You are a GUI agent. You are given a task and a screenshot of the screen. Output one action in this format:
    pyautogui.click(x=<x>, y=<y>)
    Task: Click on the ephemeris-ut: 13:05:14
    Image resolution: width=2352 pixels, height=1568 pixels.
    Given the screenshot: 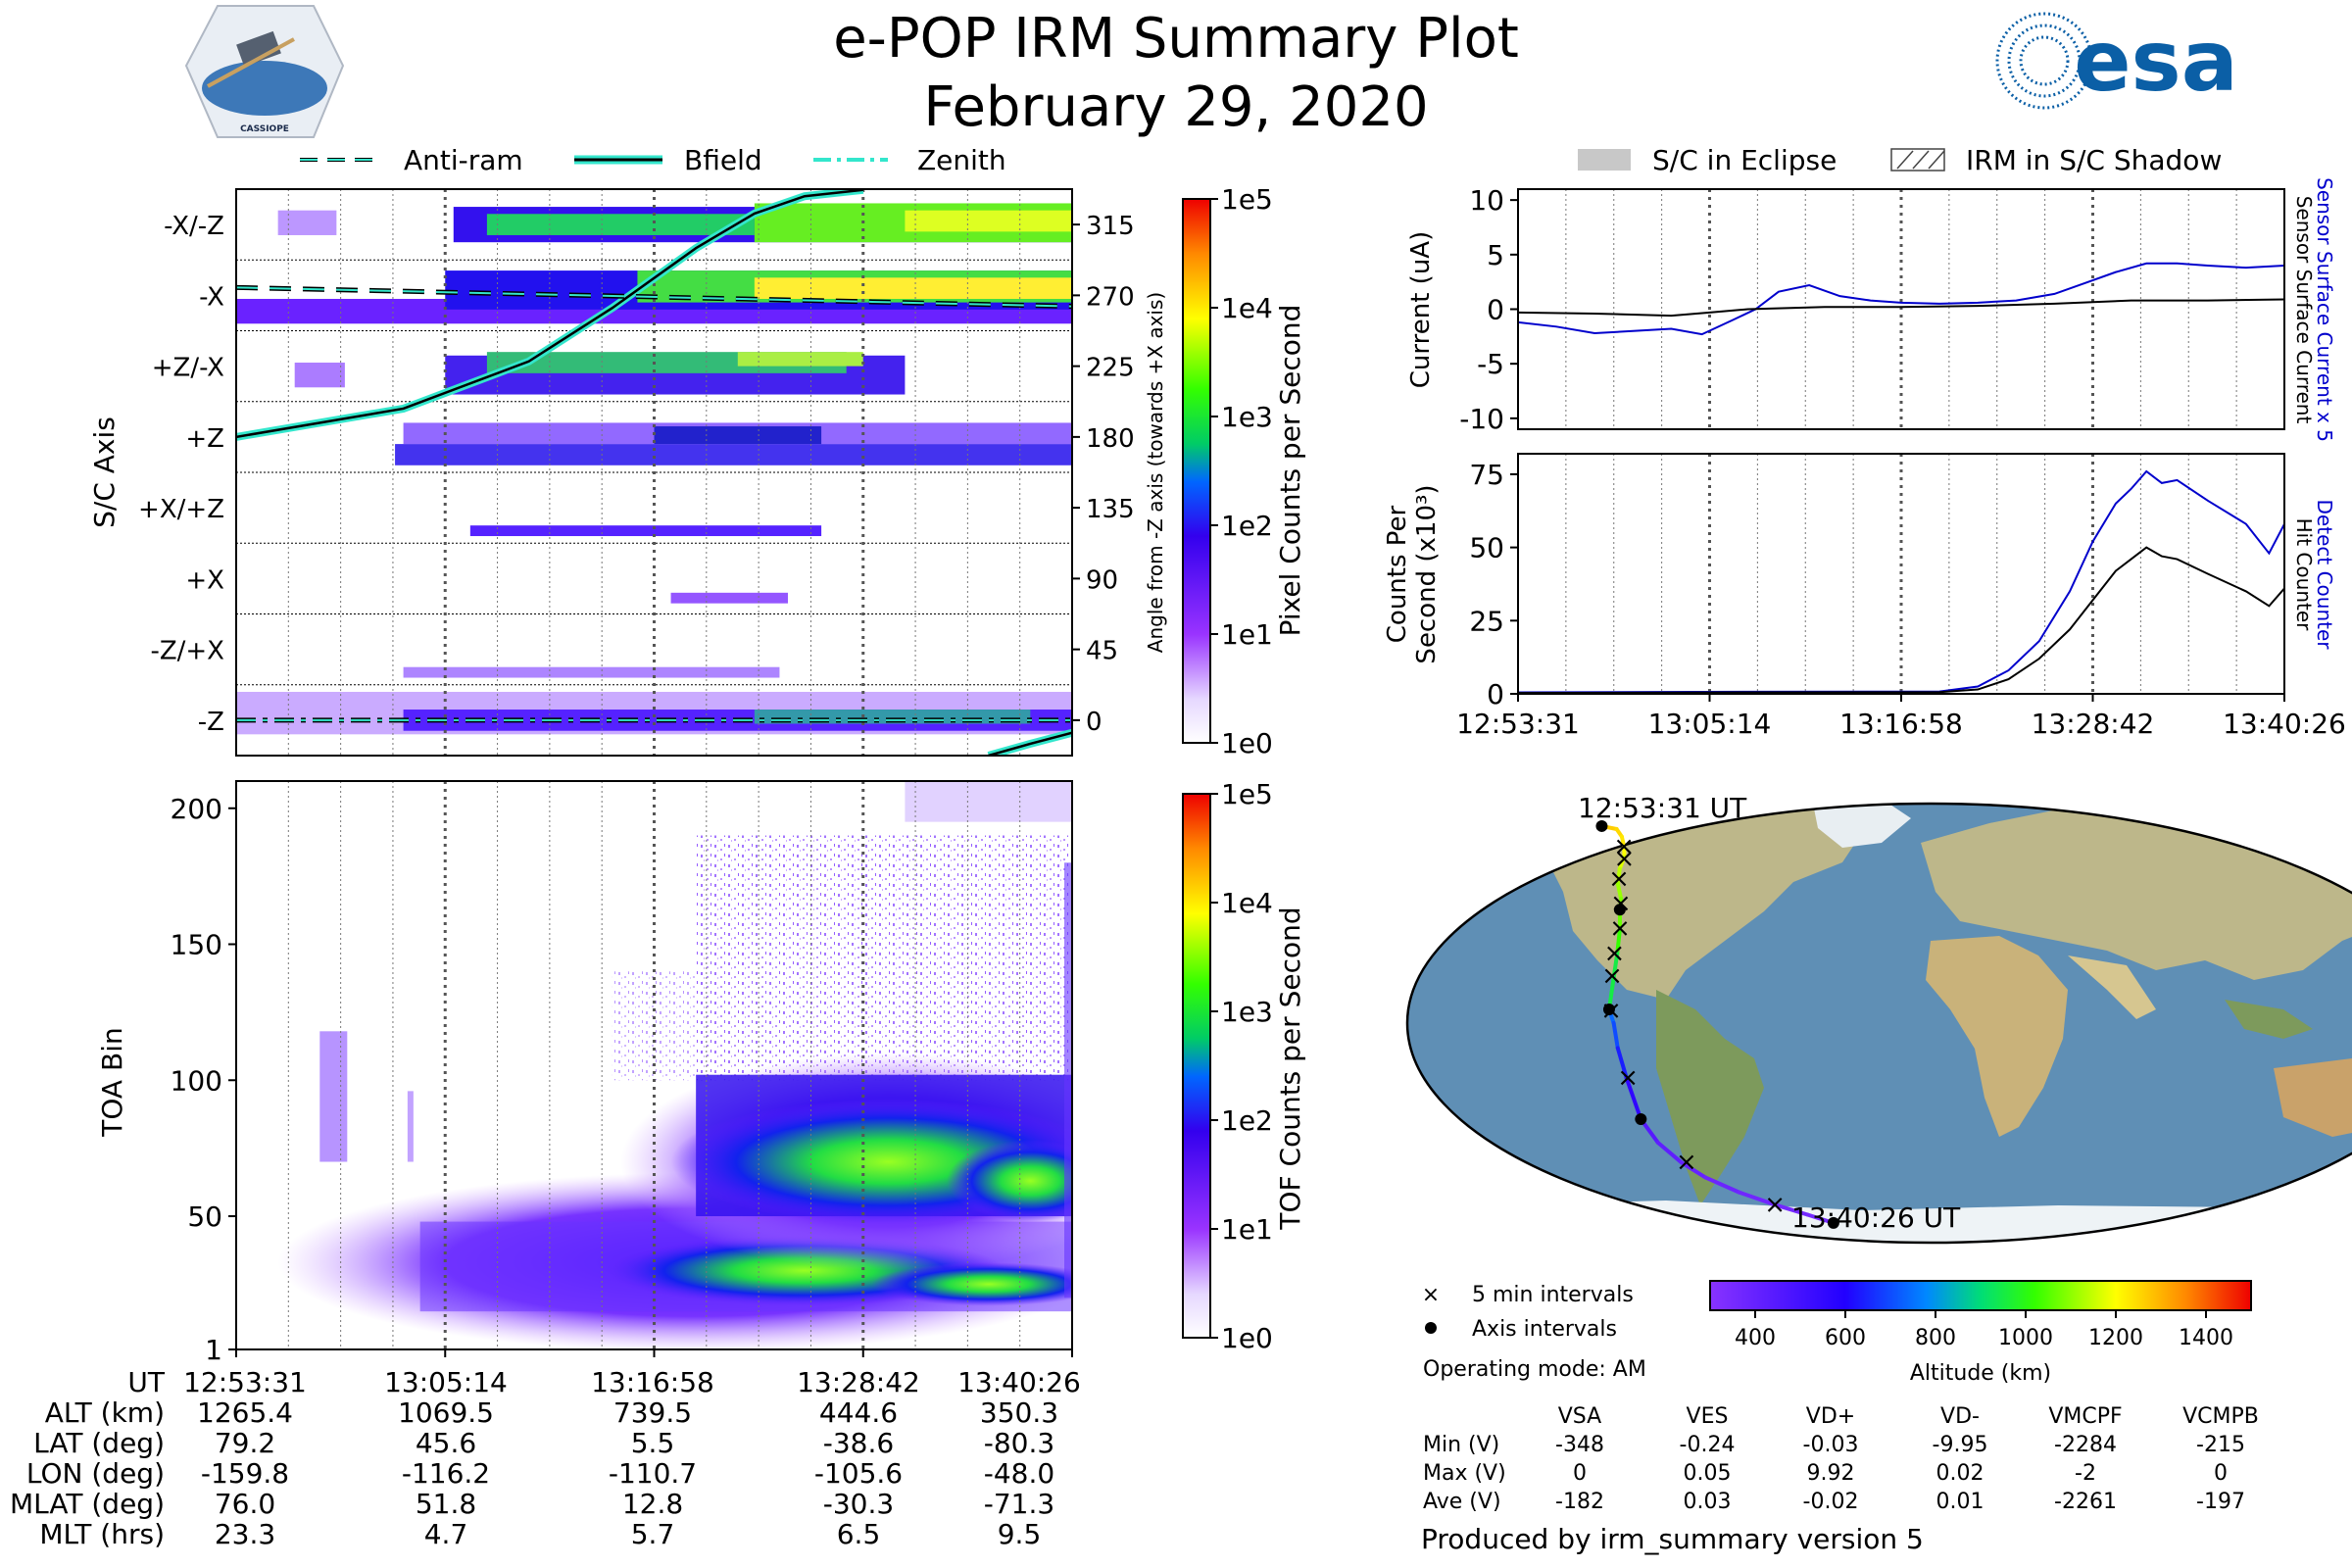 What is the action you would take?
    pyautogui.click(x=446, y=1382)
    